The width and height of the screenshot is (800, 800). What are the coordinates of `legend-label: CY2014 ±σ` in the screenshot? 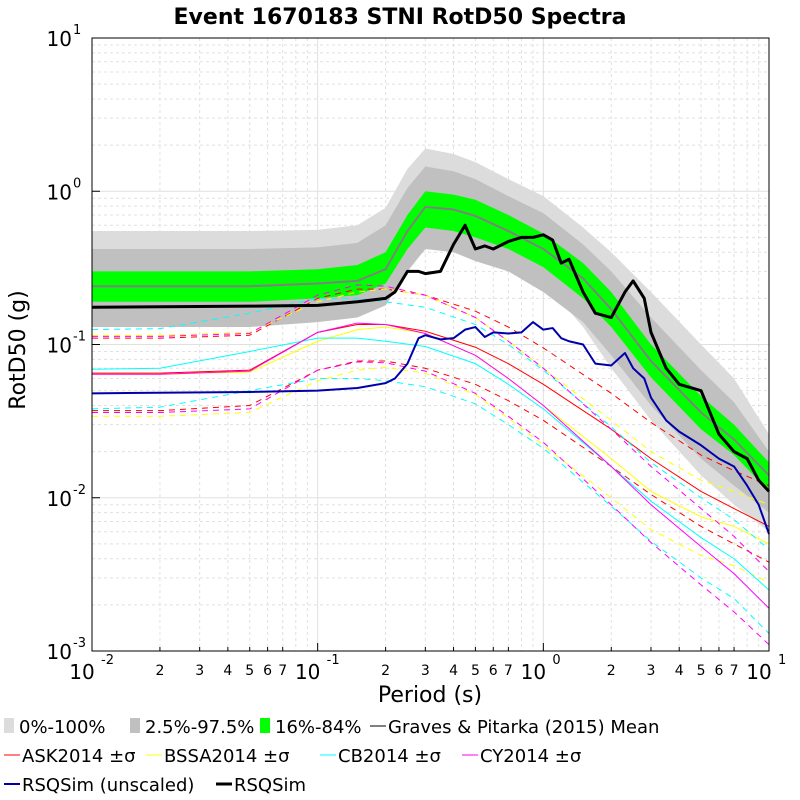 It's located at (530, 756).